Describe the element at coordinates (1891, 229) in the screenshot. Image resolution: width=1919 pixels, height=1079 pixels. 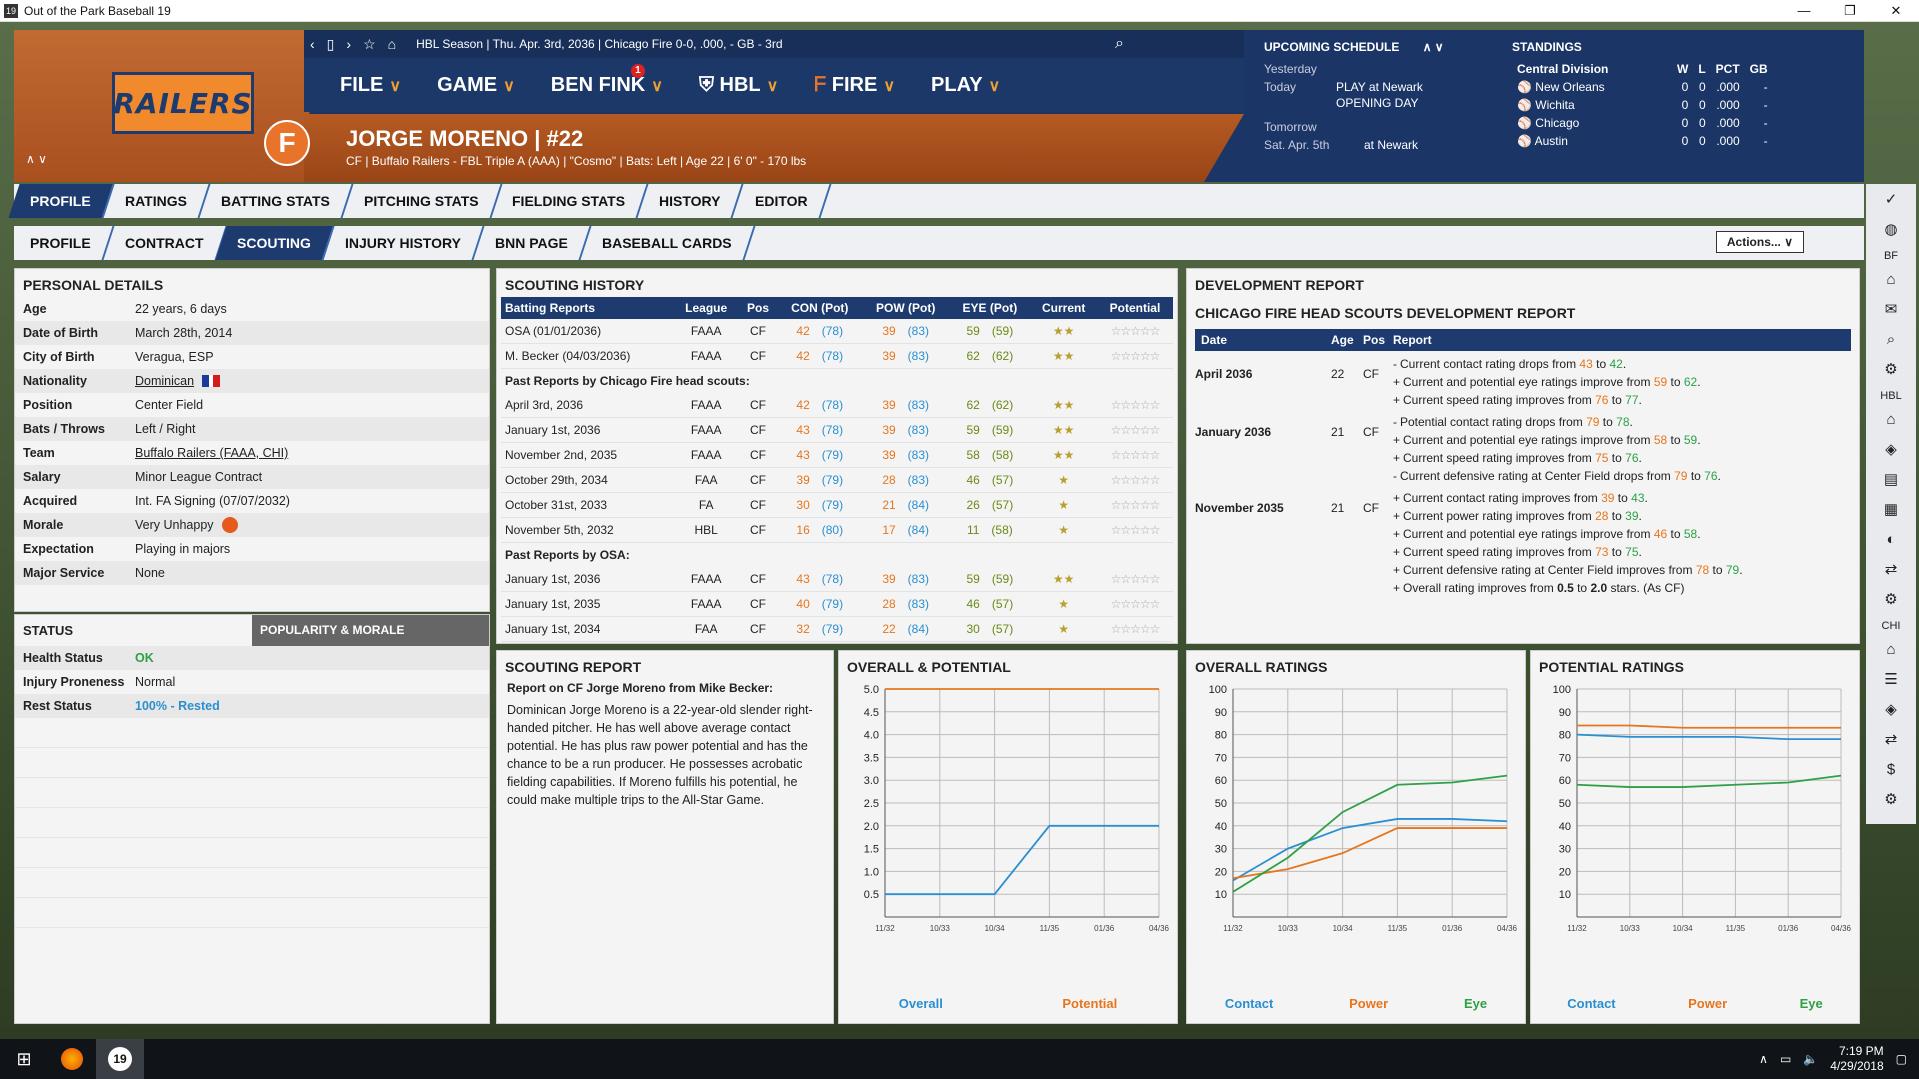
I see `globe-icon: ◍` at that location.